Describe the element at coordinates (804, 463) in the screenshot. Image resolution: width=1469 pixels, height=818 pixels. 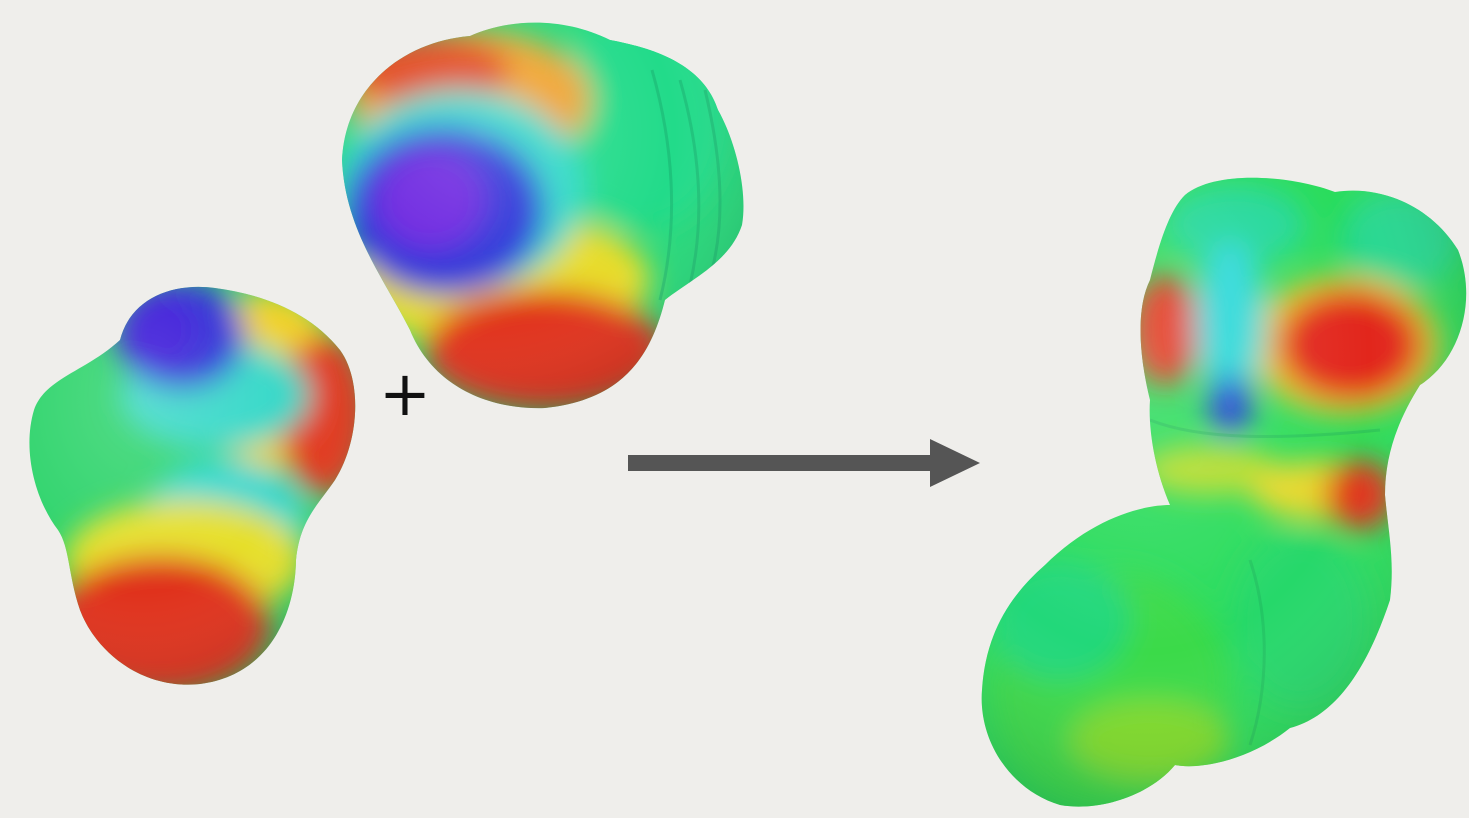
I see `reaction-arrow` at that location.